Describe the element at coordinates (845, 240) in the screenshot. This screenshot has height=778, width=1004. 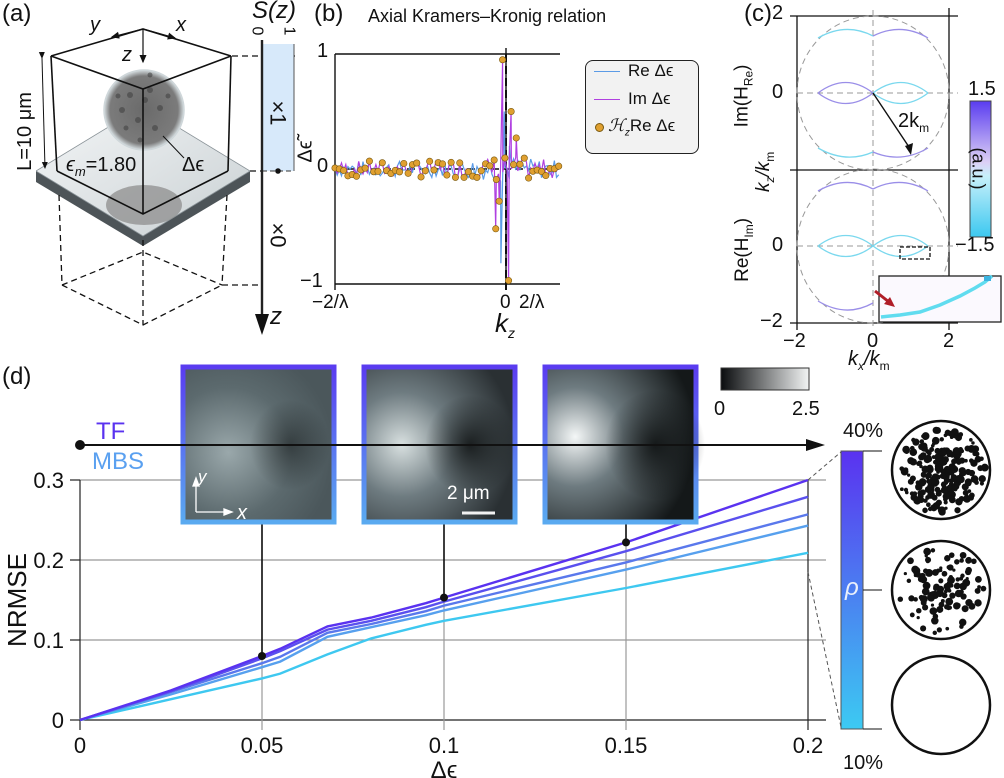
I see `c-bot-lobe-left-upper` at that location.